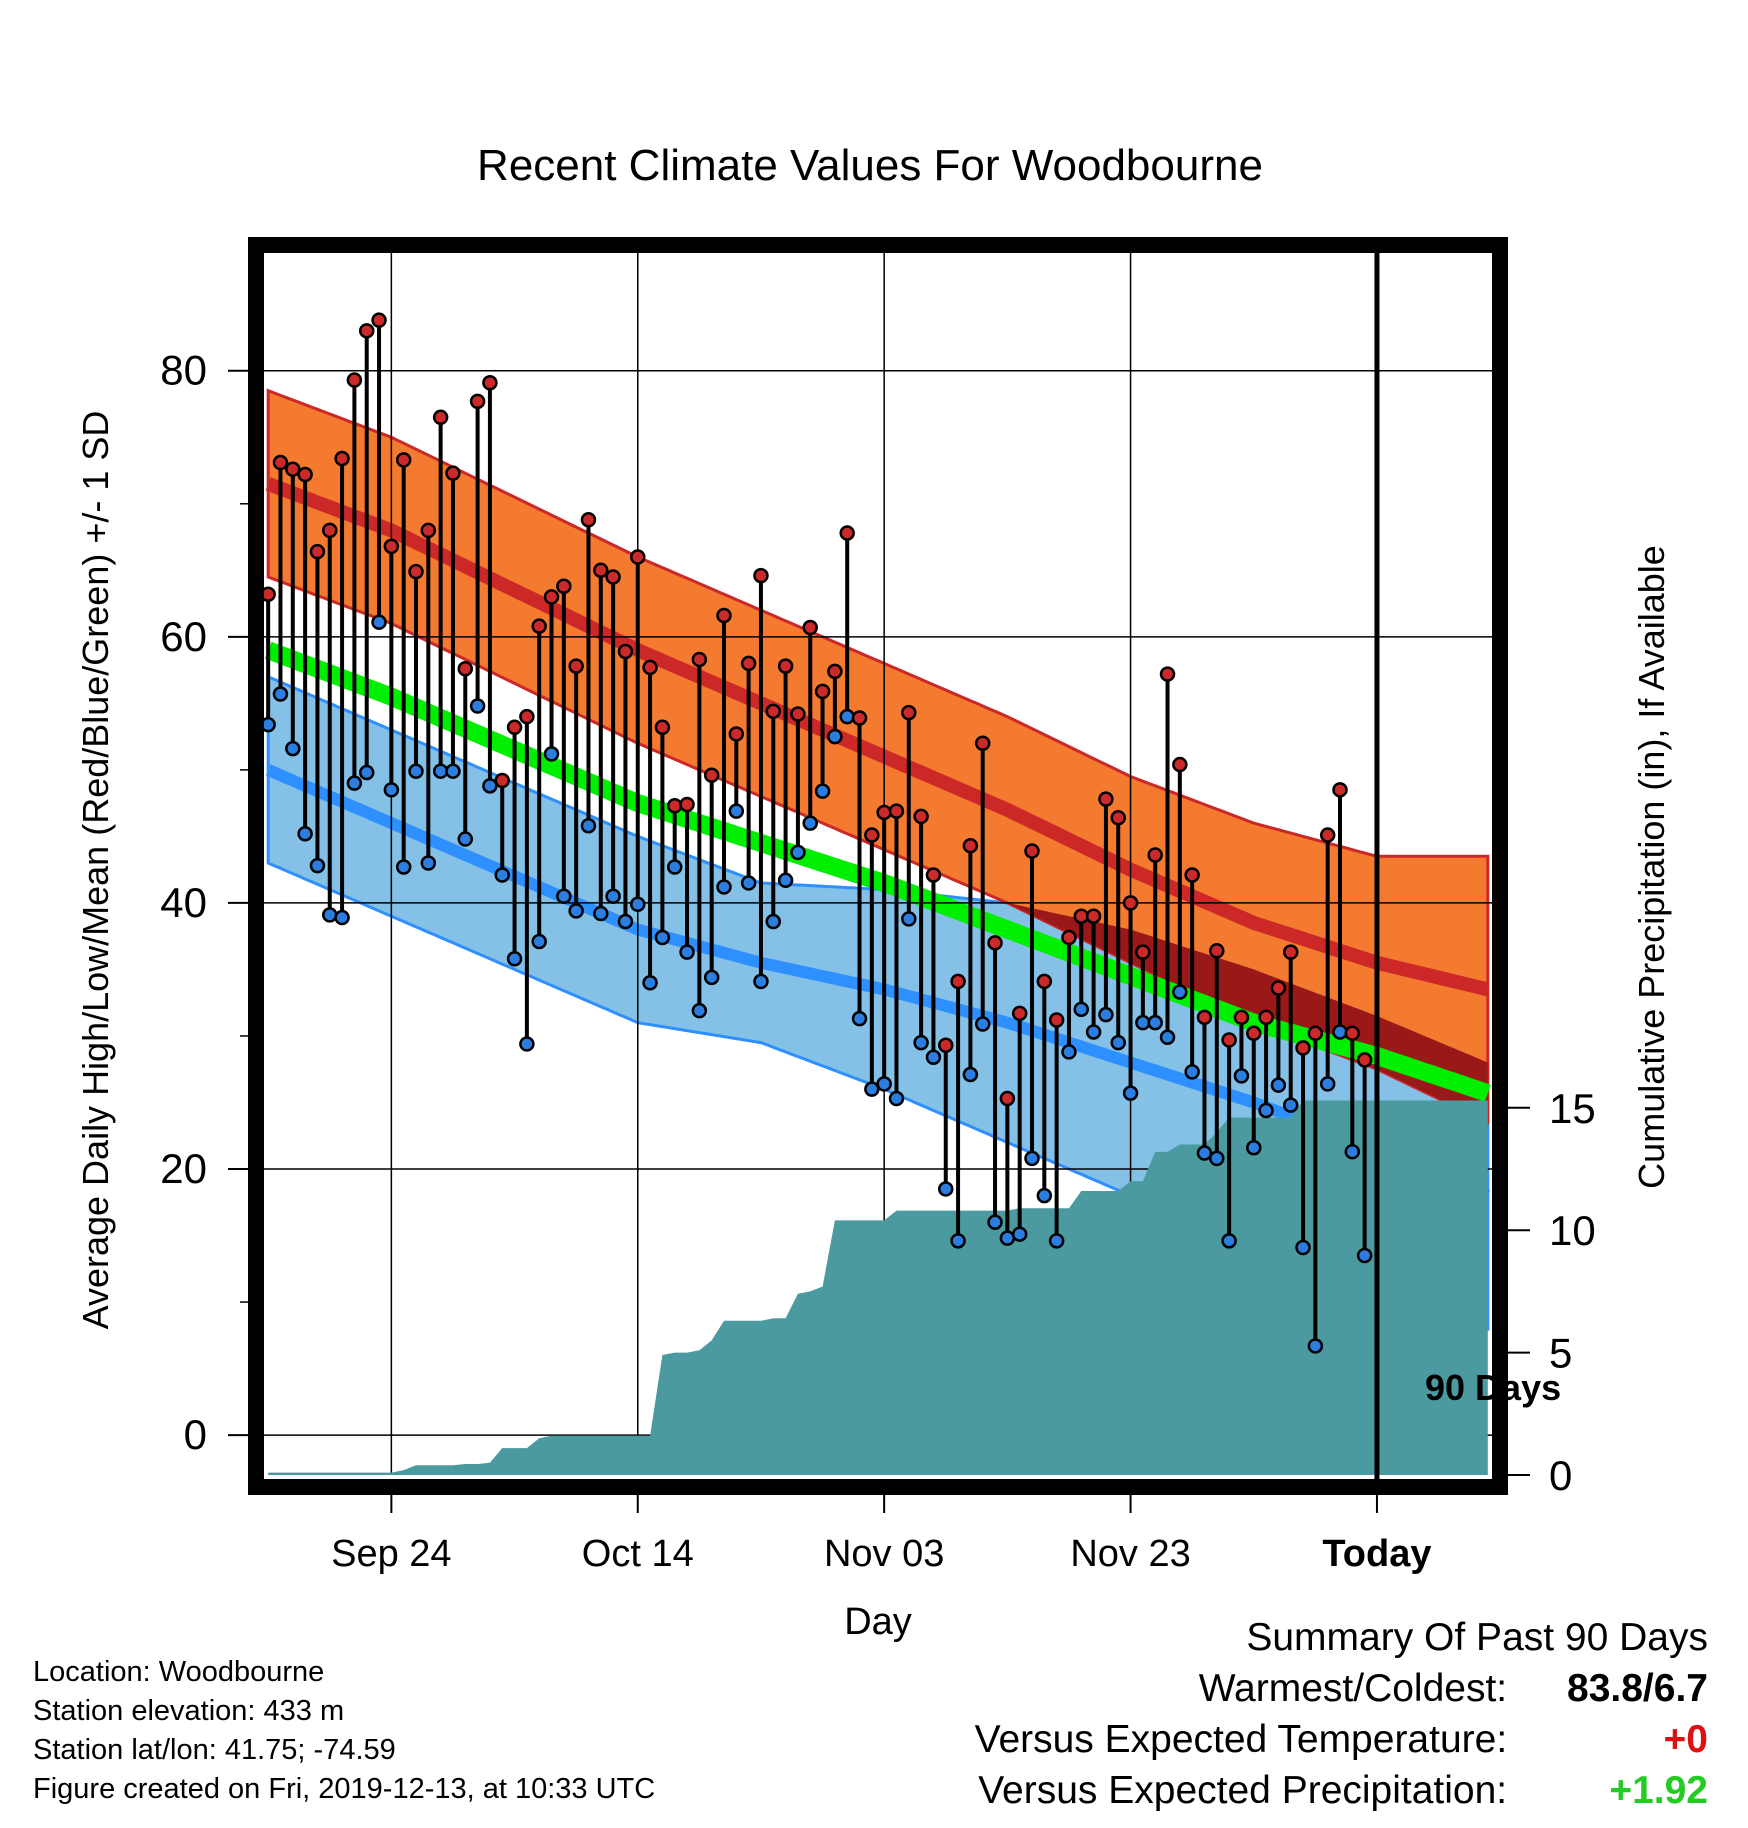 The image size is (1748, 1828). I want to click on summary-precip: Versus Expected Precipitation: +1.92, so click(1341, 1790).